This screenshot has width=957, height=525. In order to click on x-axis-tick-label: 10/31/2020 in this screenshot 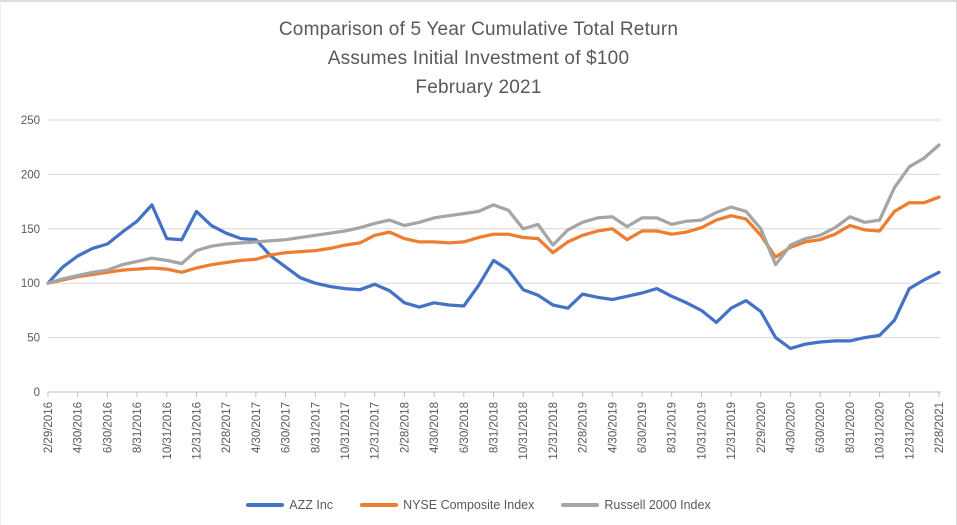, I will do `click(881, 431)`.